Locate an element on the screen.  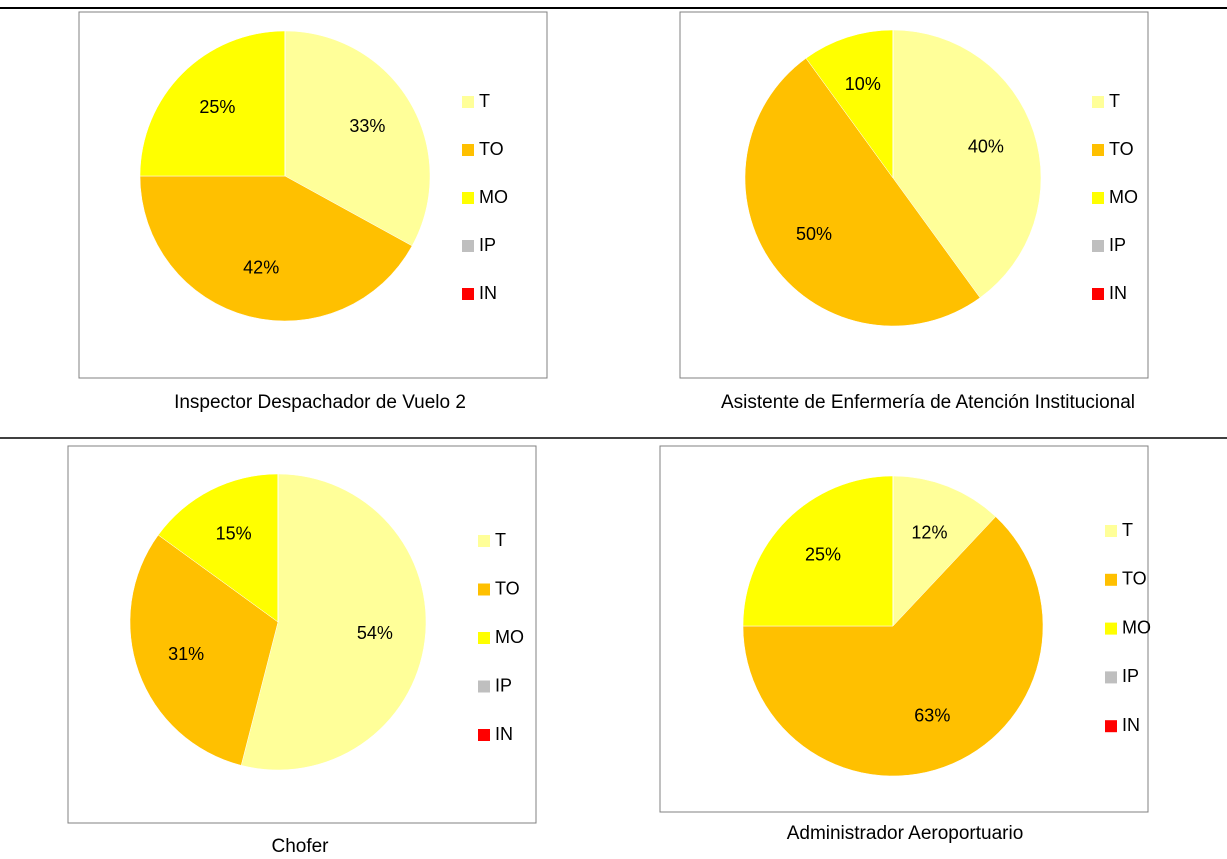
value-label: 42% is located at coordinates (261, 267).